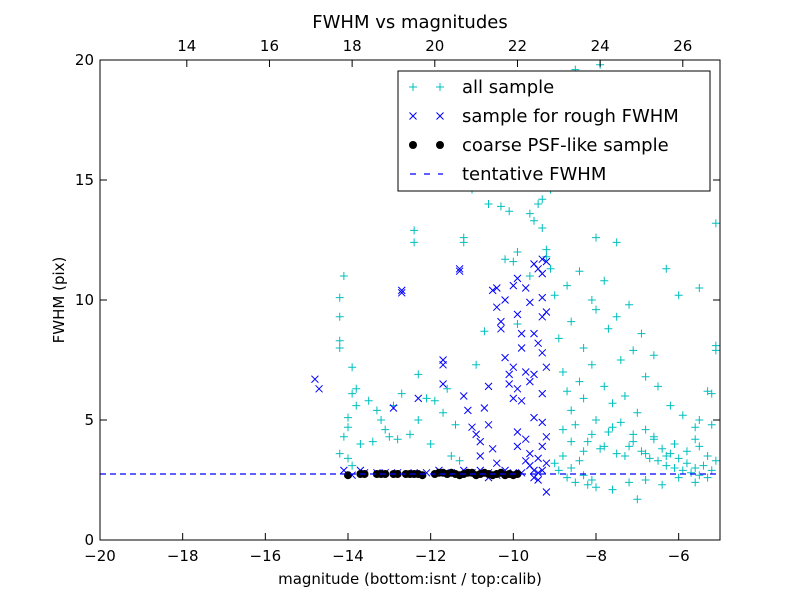 The height and width of the screenshot is (600, 800). I want to click on x-axis-label: magnitude (bottom:isnt / top:calib), so click(410, 579).